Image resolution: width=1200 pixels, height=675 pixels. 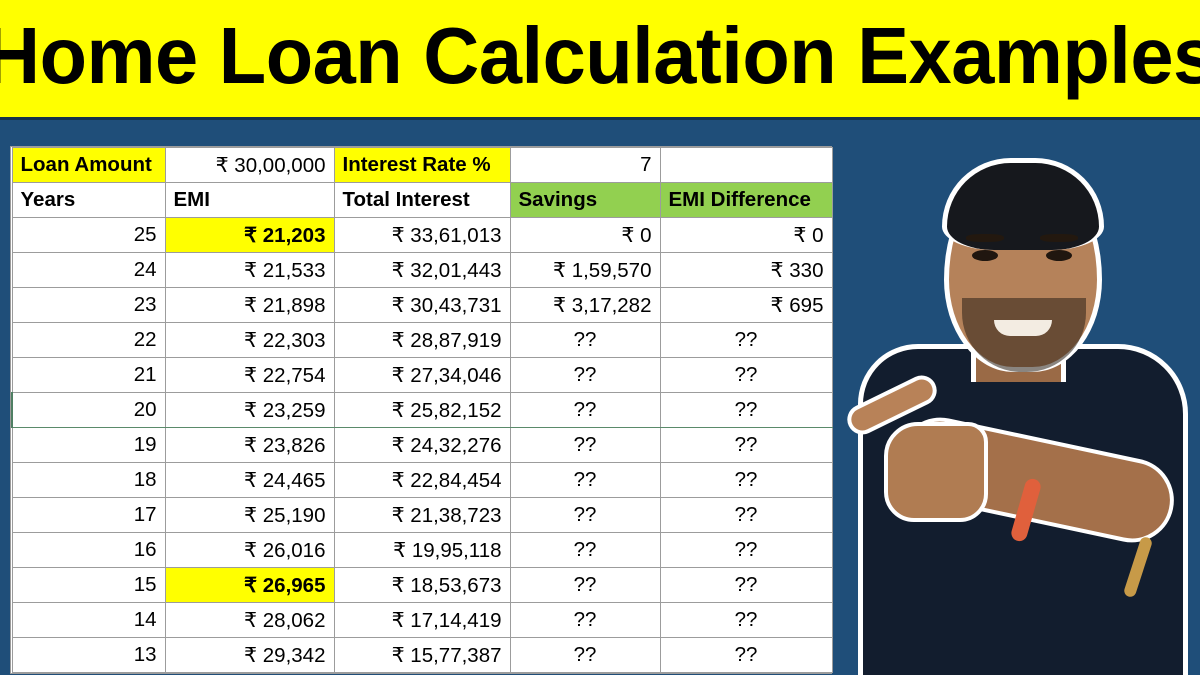 What do you see at coordinates (249, 340) in the screenshot?
I see `cell-emi: ₹ 22,303` at bounding box center [249, 340].